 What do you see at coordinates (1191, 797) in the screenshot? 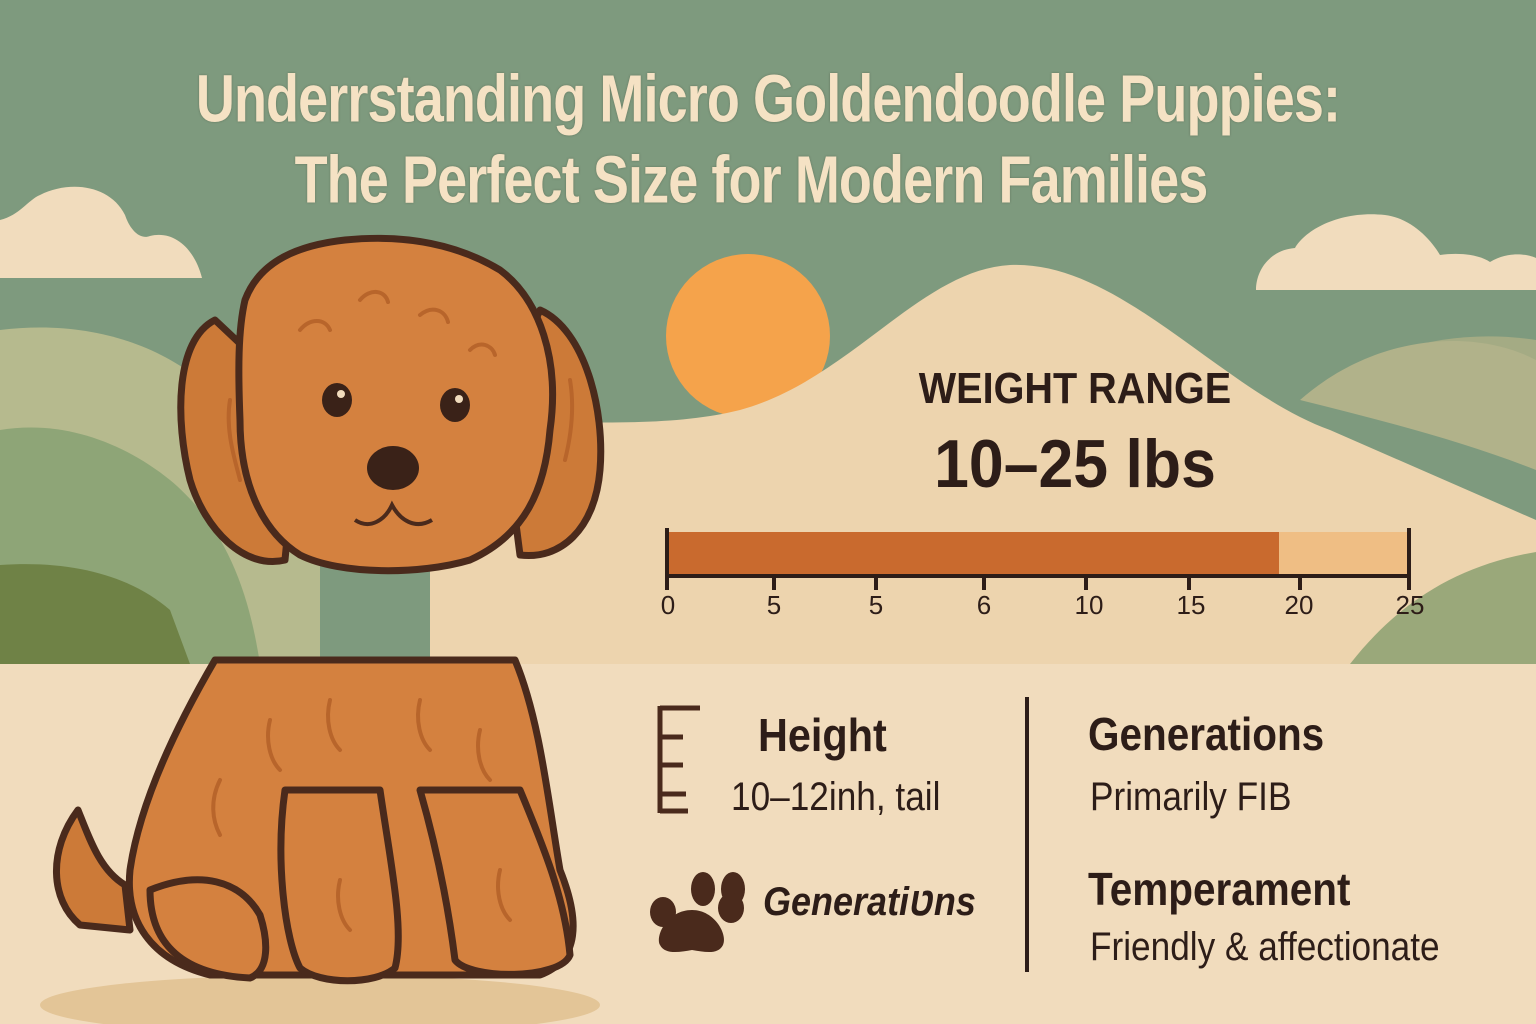
I see `generations-value: Primarily FIB` at bounding box center [1191, 797].